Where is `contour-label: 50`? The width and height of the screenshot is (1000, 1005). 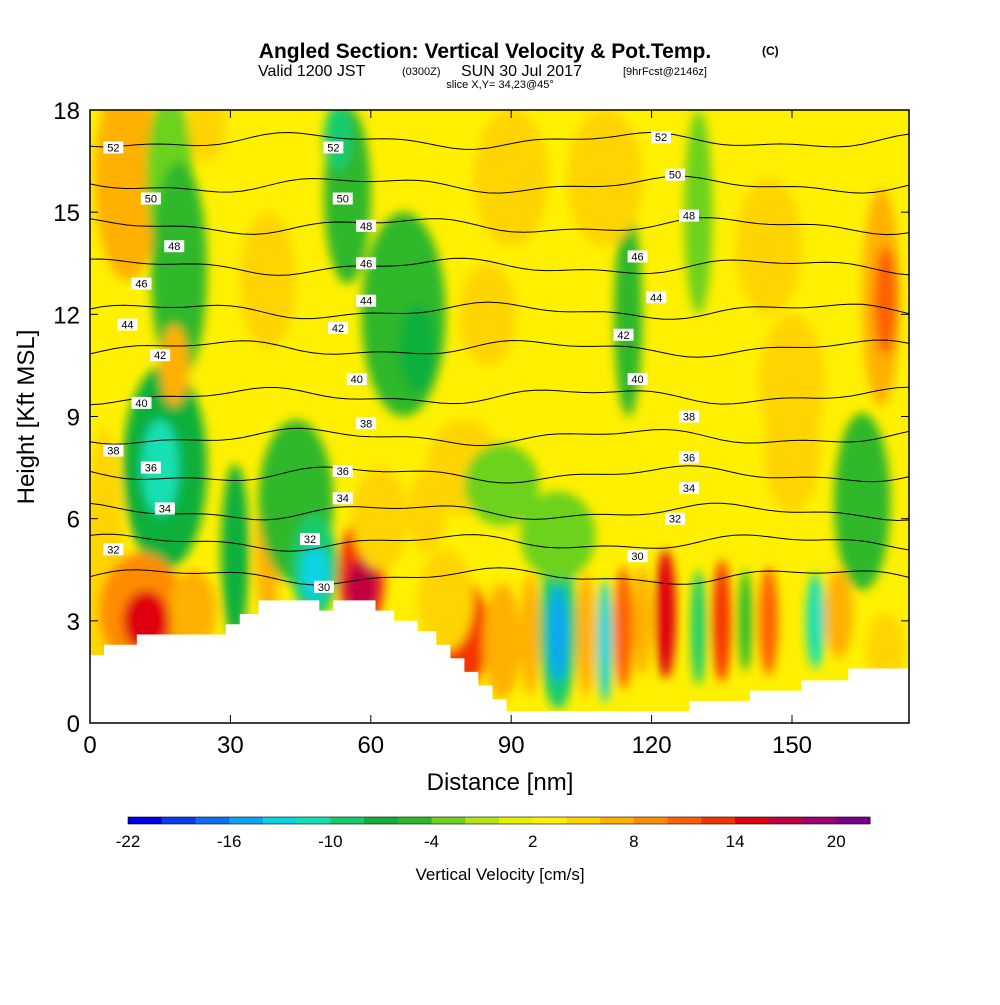 contour-label: 50 is located at coordinates (343, 200).